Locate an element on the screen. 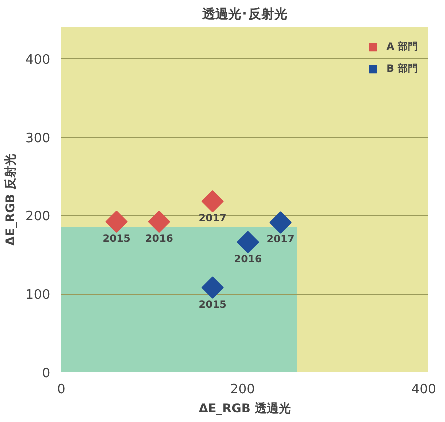 This screenshot has height=422, width=445. chart-title: 透過光･反射光 is located at coordinates (245, 14).